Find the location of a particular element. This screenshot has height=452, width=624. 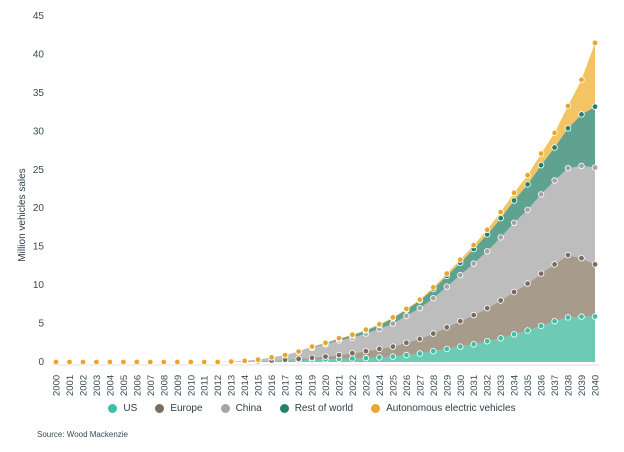

x-tick-label: 2020 is located at coordinates (326, 385).